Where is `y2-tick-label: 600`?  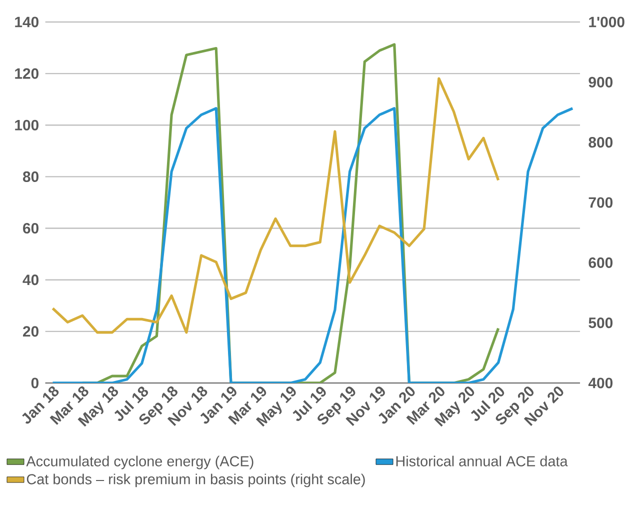 y2-tick-label: 600 is located at coordinates (600, 262).